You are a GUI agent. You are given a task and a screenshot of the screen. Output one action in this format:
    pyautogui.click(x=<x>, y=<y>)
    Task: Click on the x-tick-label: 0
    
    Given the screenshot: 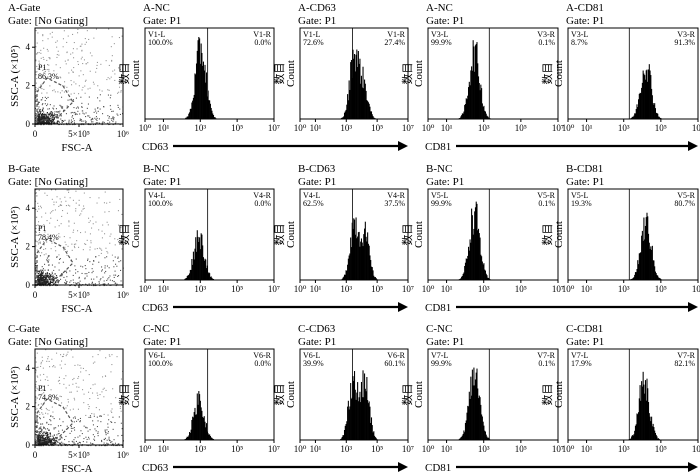 What is the action you would take?
    pyautogui.click(x=35, y=295)
    